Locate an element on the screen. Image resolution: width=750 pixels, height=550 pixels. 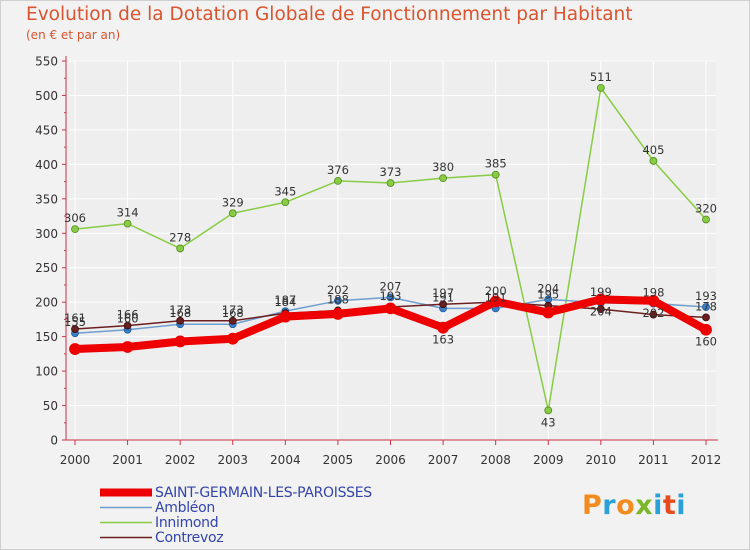
data-label-innimond: 329 is located at coordinates (233, 202).